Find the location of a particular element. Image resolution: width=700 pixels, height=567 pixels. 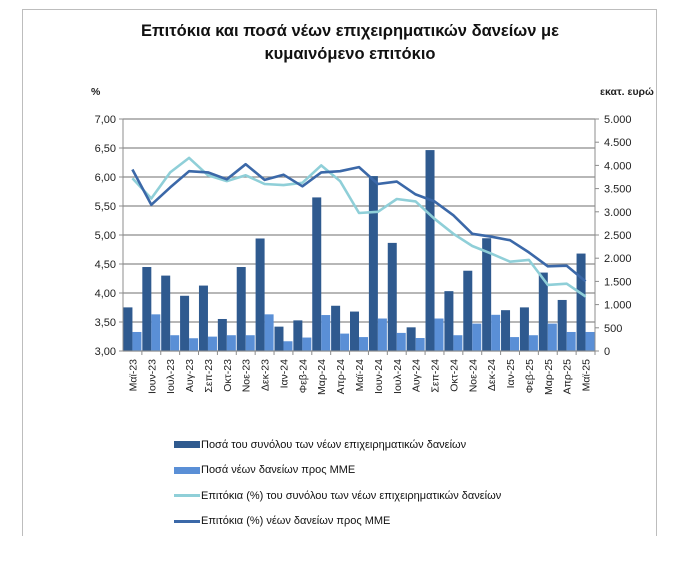

x-tick-label: Μαρ-25 is located at coordinates (549, 377).